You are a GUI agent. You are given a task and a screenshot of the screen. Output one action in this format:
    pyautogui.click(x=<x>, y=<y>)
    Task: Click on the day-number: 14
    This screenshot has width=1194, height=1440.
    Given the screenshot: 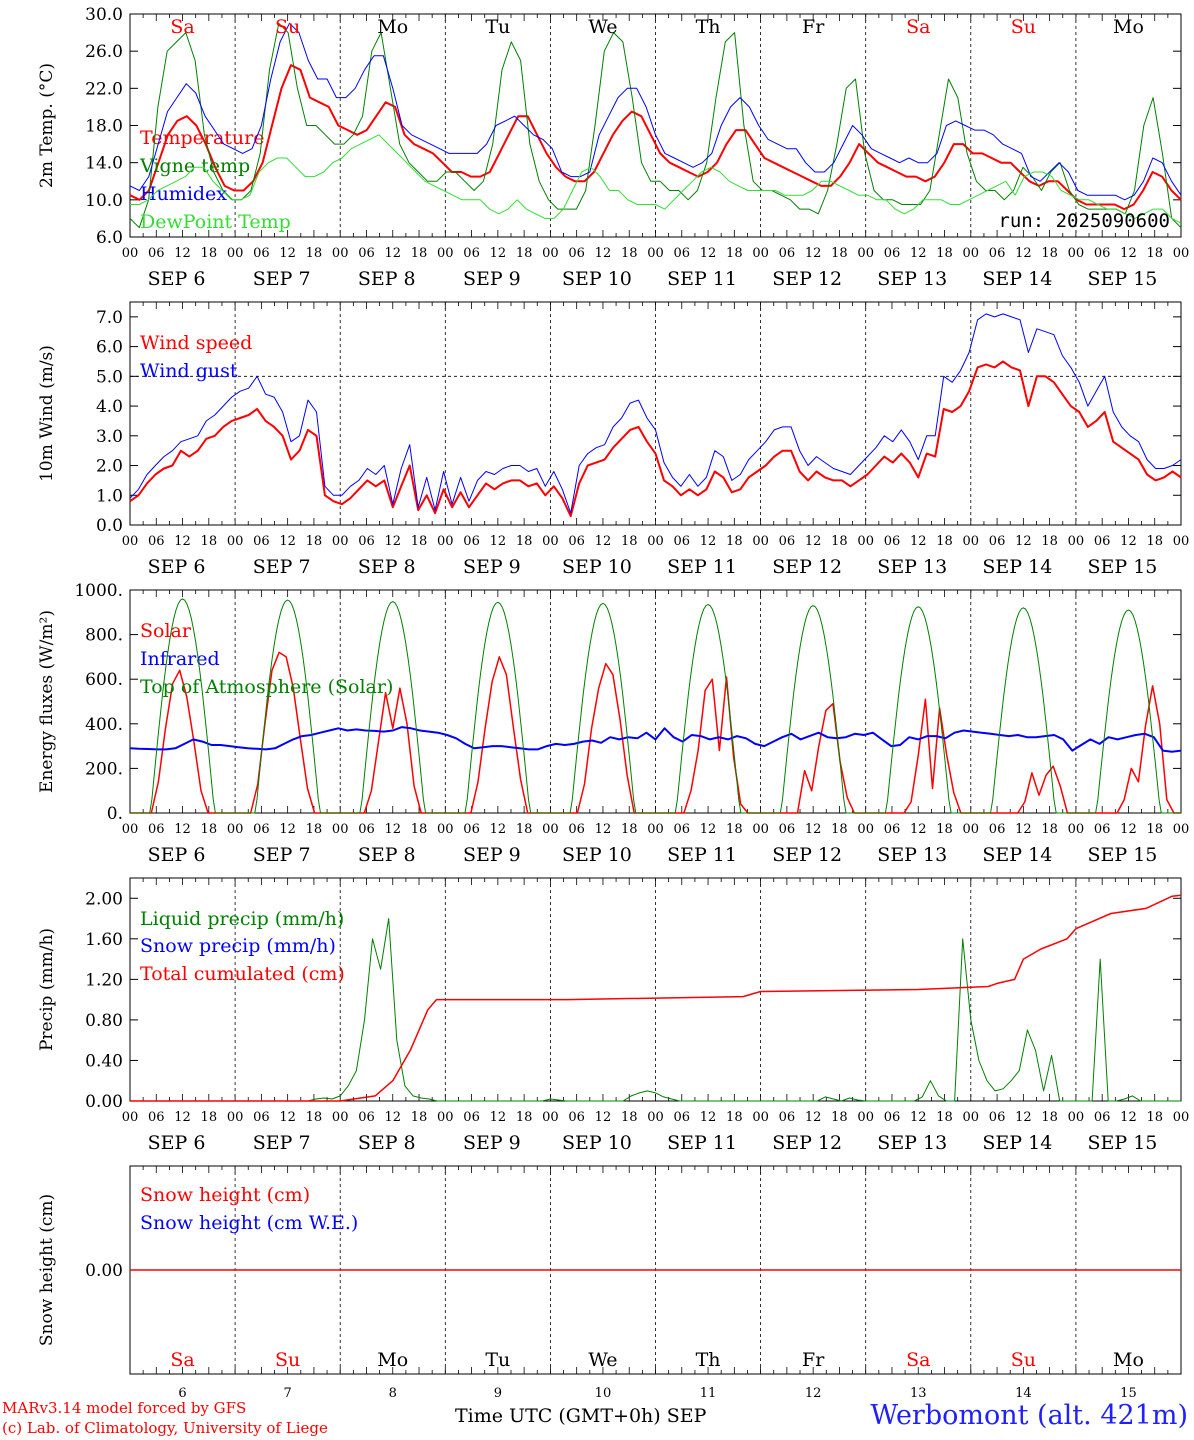 What is the action you would take?
    pyautogui.click(x=1023, y=1393)
    